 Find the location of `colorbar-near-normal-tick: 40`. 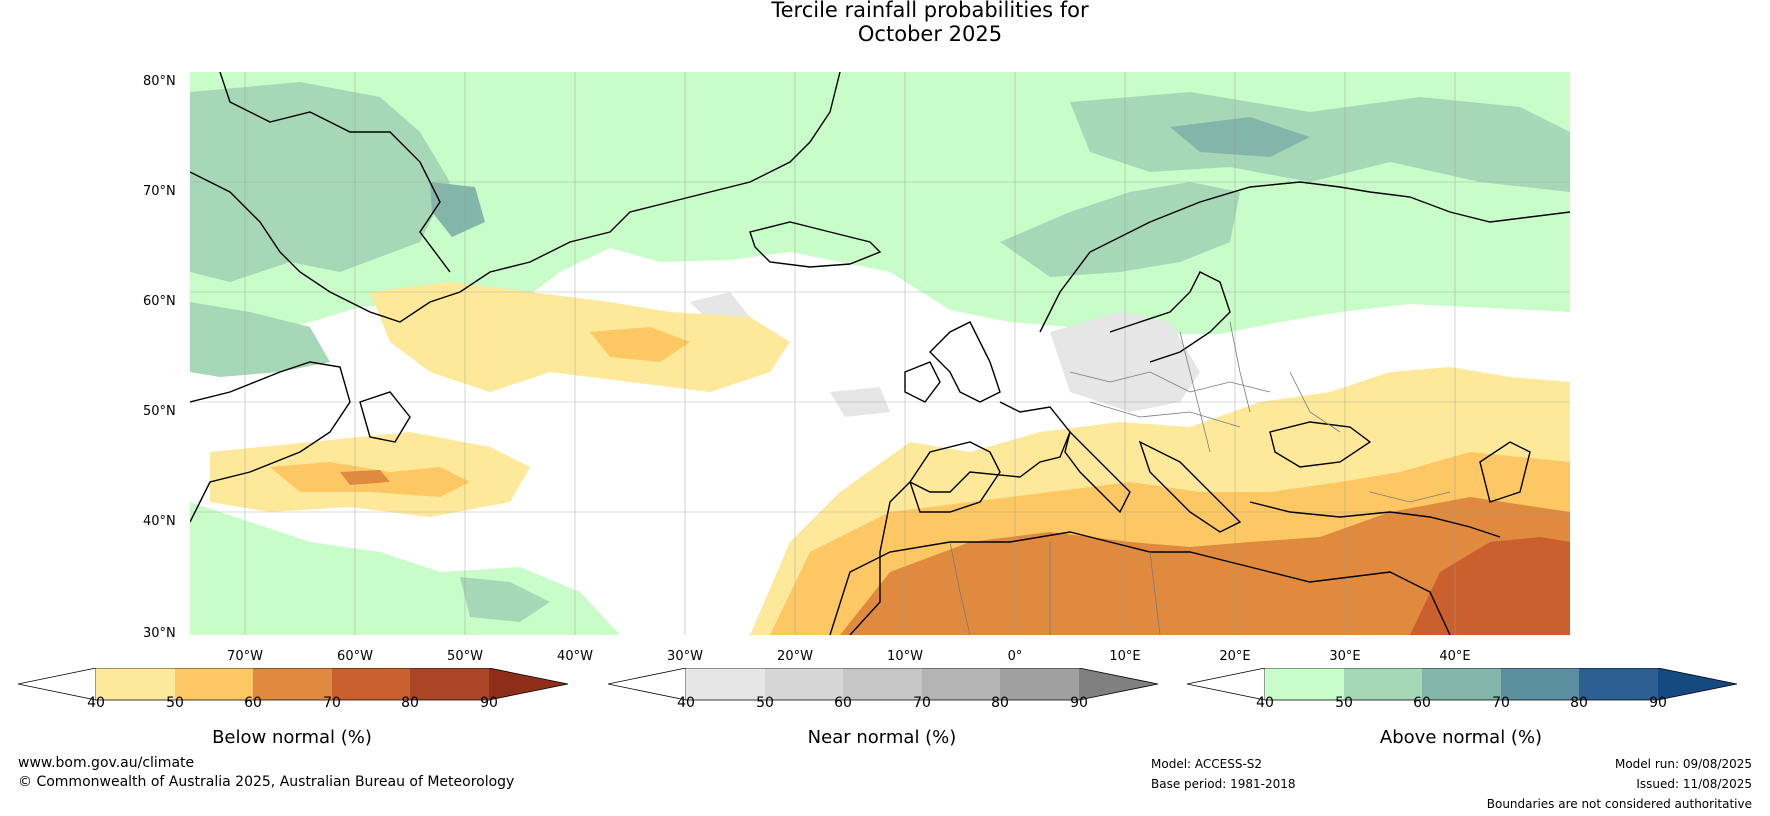

colorbar-near-normal-tick: 40 is located at coordinates (686, 703).